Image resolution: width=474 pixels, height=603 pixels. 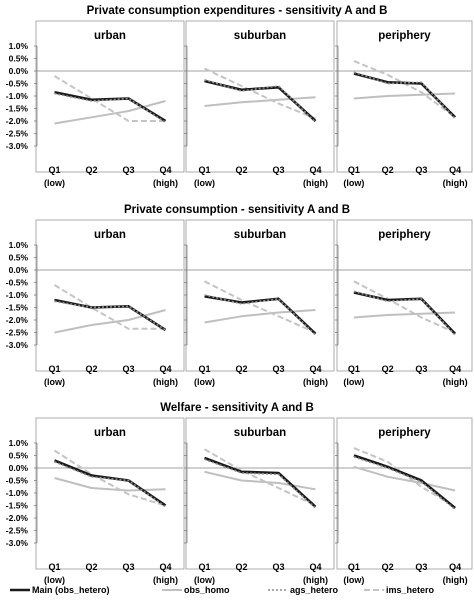 What do you see at coordinates (237, 408) in the screenshot?
I see `row-title: Welfare - sensitivity A and B` at bounding box center [237, 408].